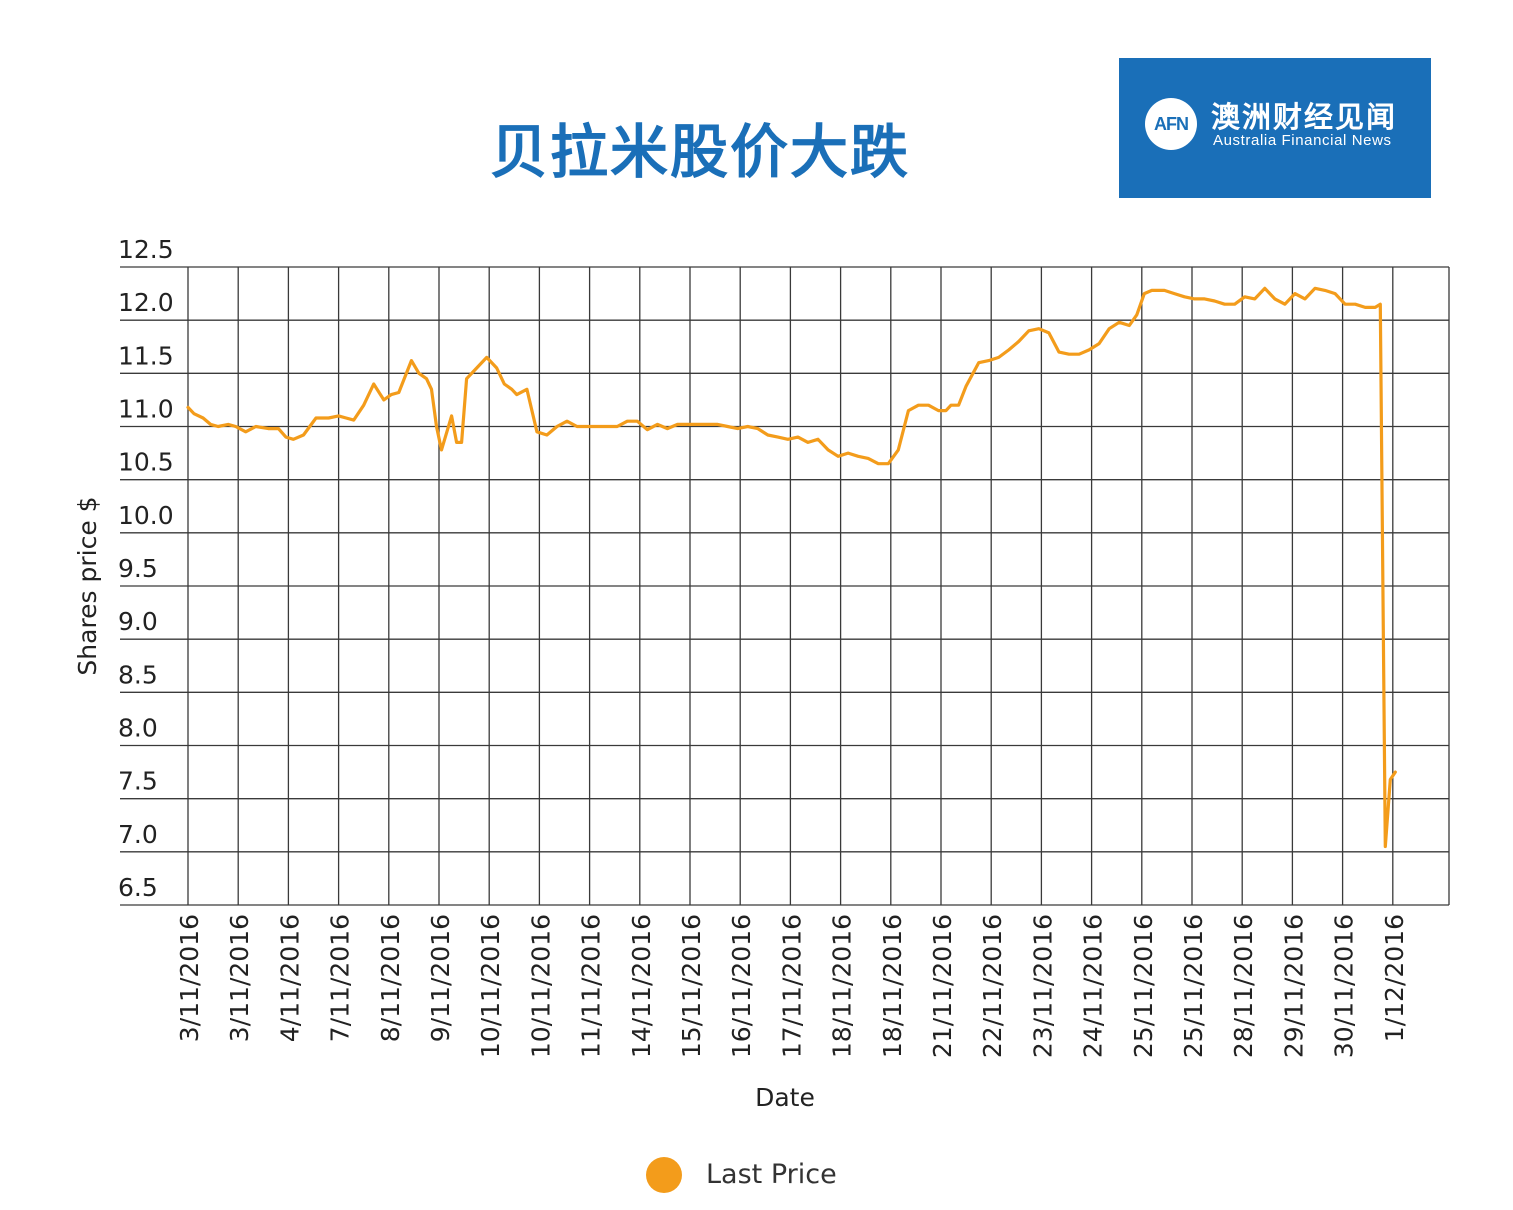  What do you see at coordinates (146, 249) in the screenshot?
I see `y-tick-label: 12.5` at bounding box center [146, 249].